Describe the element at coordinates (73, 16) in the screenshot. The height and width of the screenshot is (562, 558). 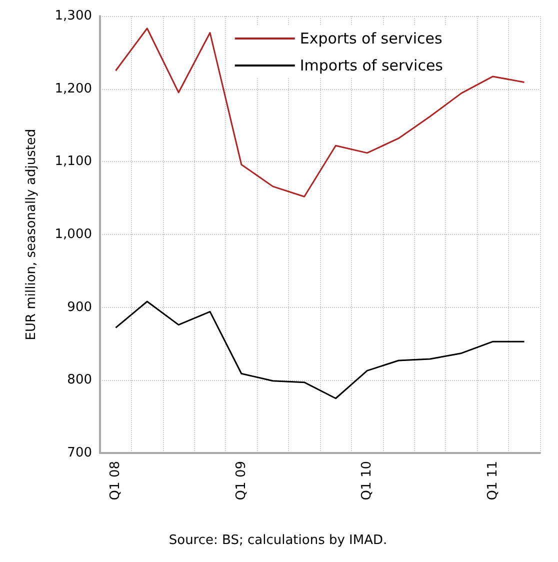
I see `y-tick-label: 1,300` at that location.